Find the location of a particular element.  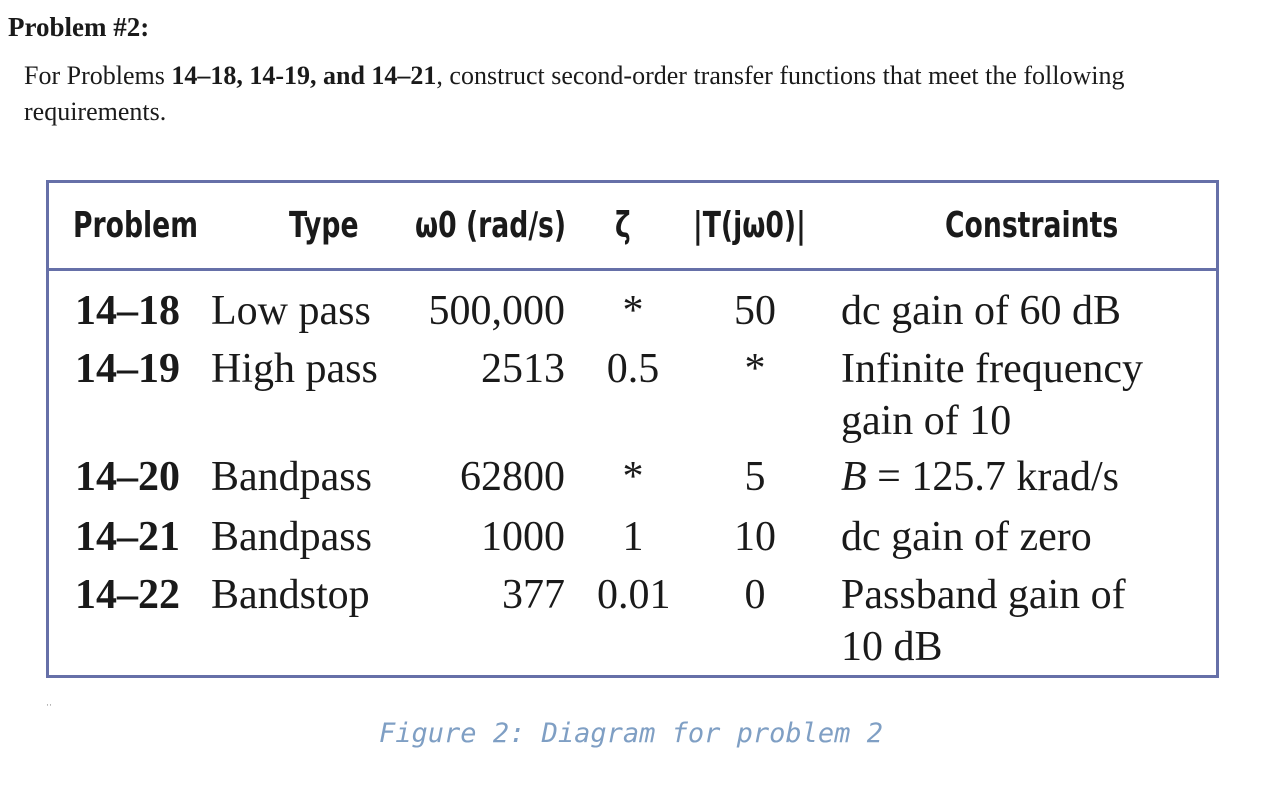

header-problem: Problem is located at coordinates (136, 225).